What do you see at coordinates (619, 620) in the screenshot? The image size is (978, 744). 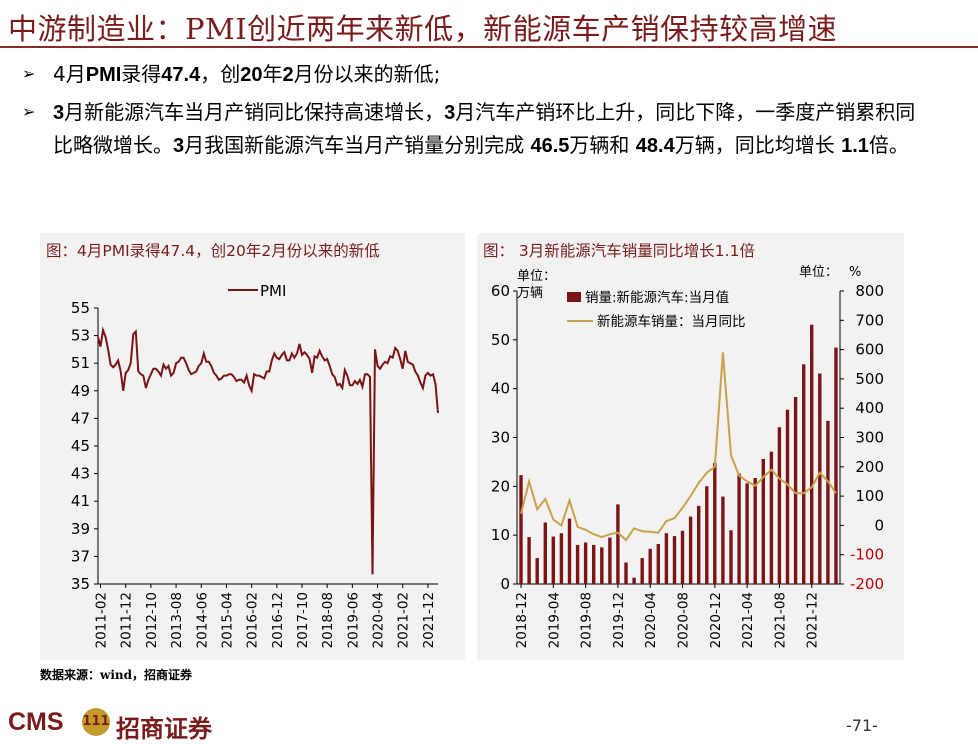 I see `x-tick-label: 2019-12` at bounding box center [619, 620].